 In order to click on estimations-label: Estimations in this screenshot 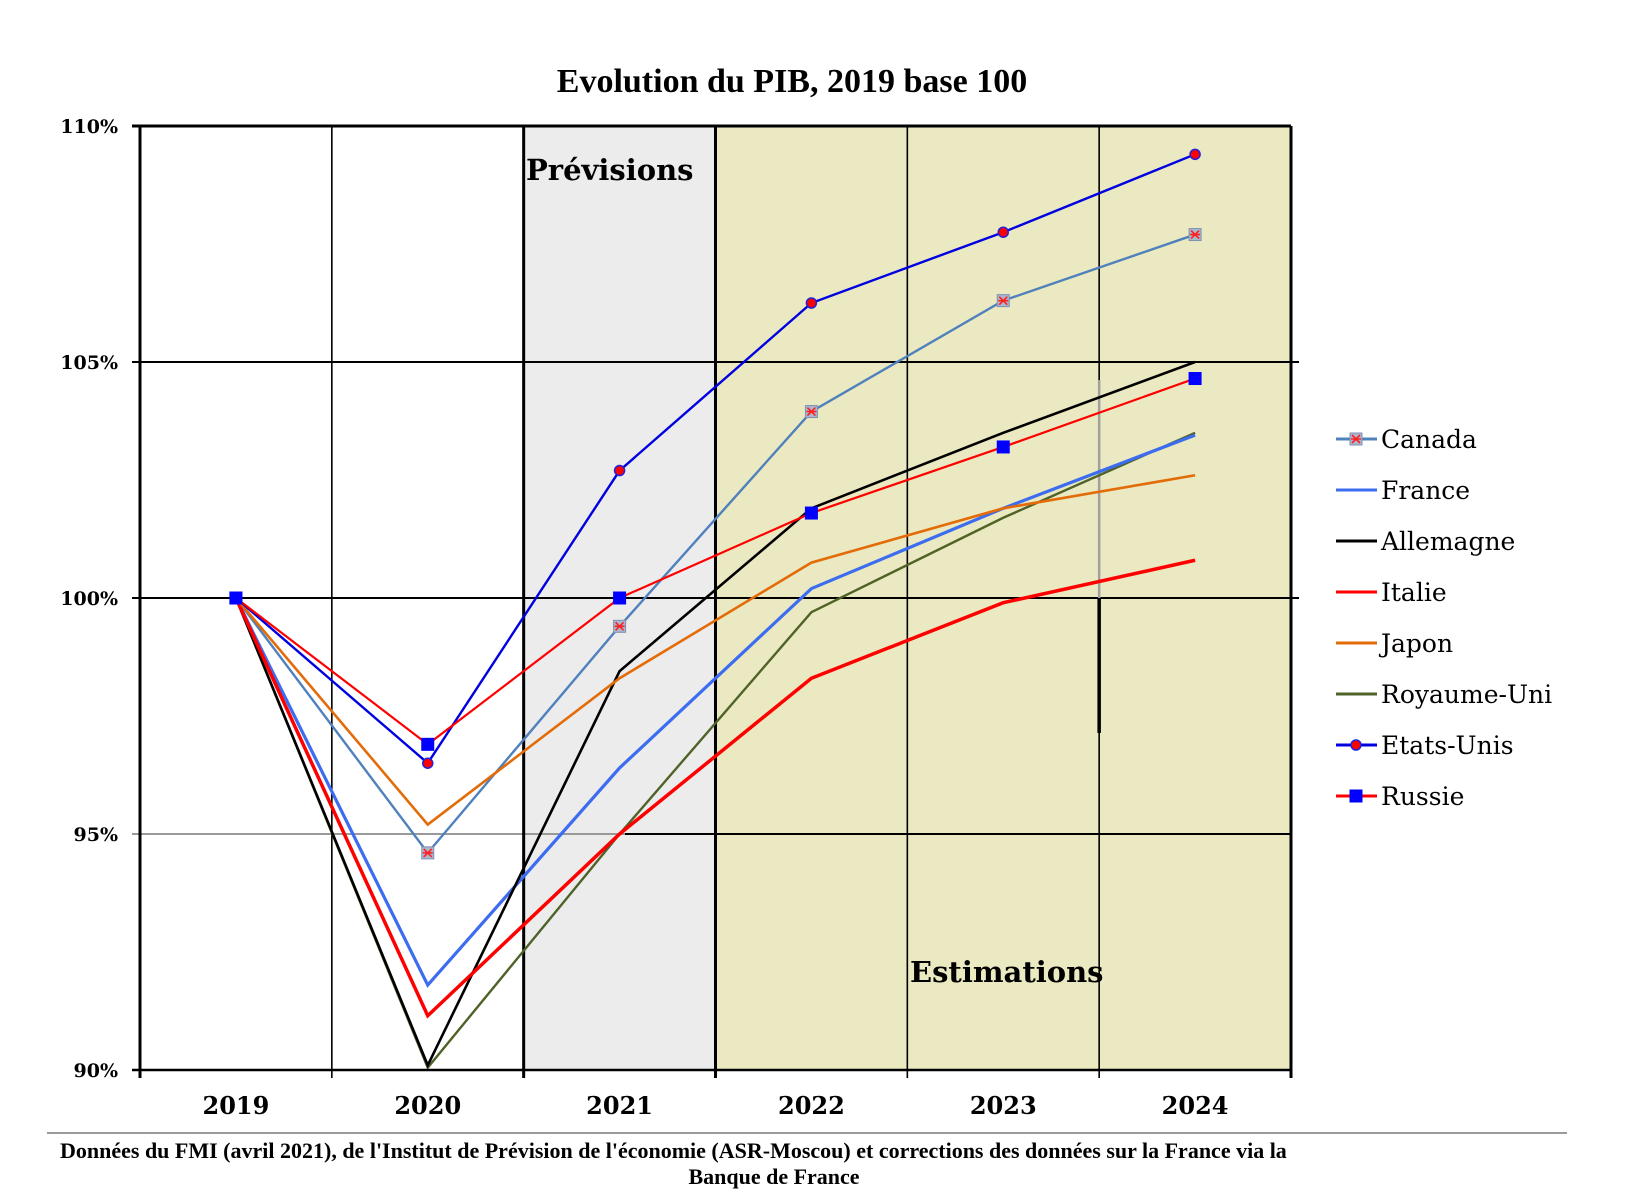, I will do `click(1006, 972)`.